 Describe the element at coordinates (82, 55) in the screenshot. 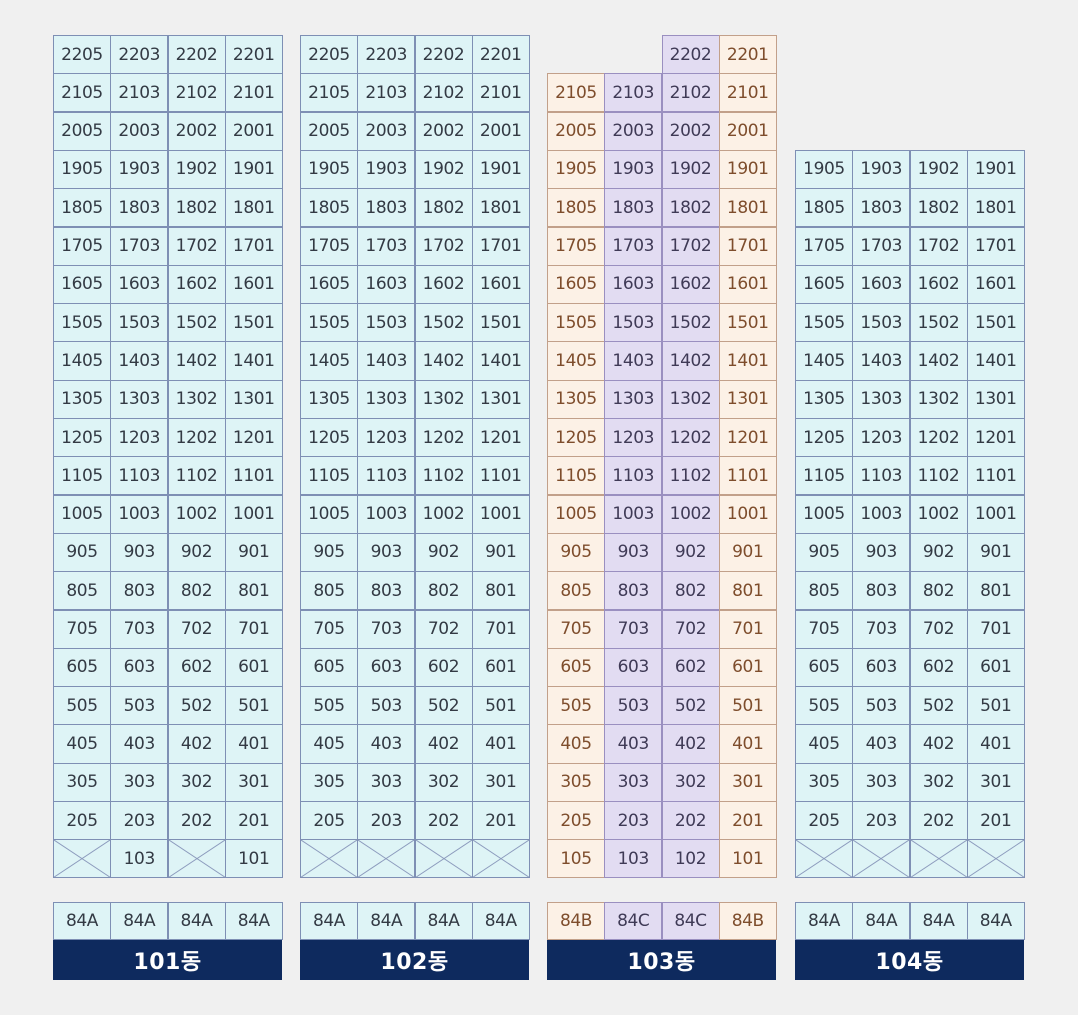

I see `unit-cell: 2205` at that location.